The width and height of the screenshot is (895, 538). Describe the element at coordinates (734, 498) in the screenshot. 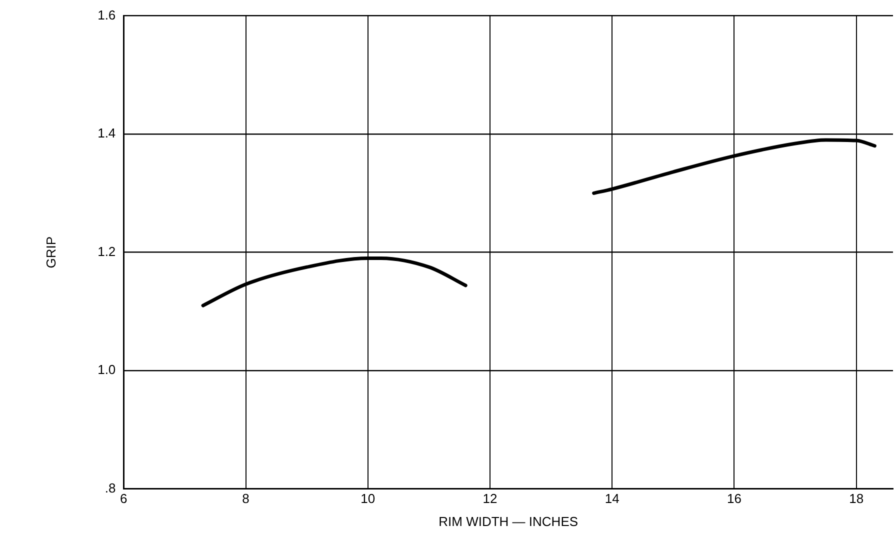

I see `x-tick-label: 16` at that location.